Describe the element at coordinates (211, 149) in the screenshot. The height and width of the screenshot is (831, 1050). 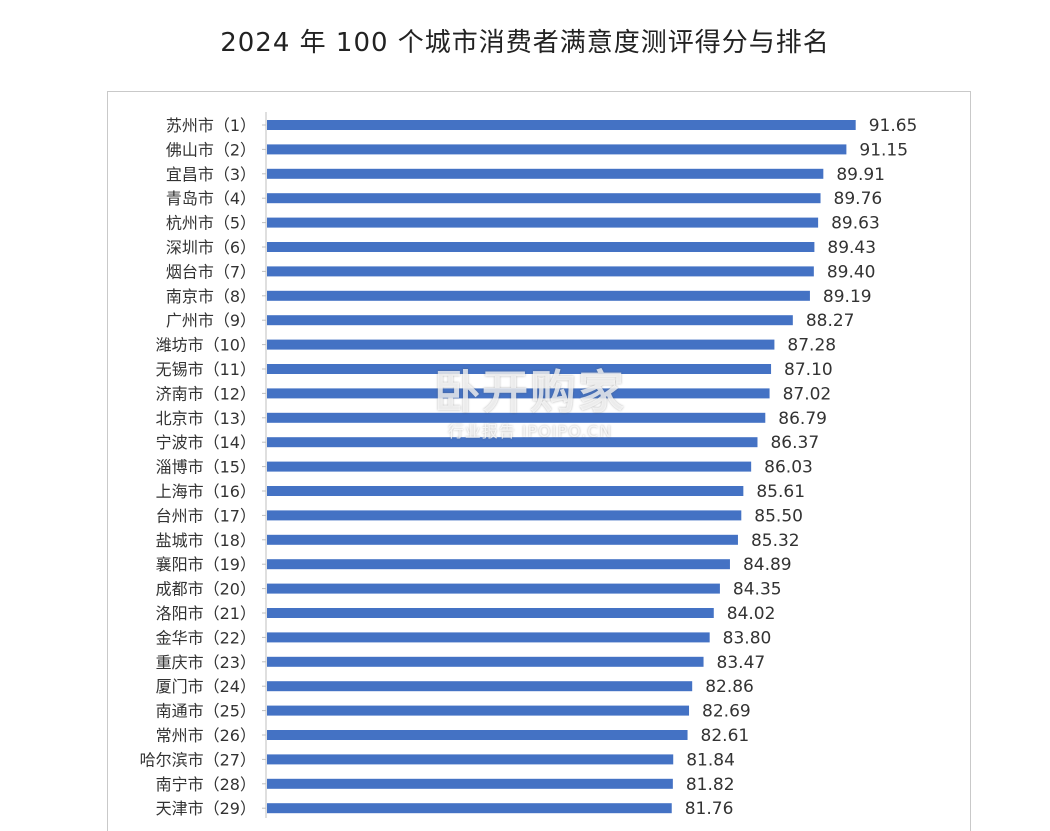
I see `category-label: 佛山市（2）` at that location.